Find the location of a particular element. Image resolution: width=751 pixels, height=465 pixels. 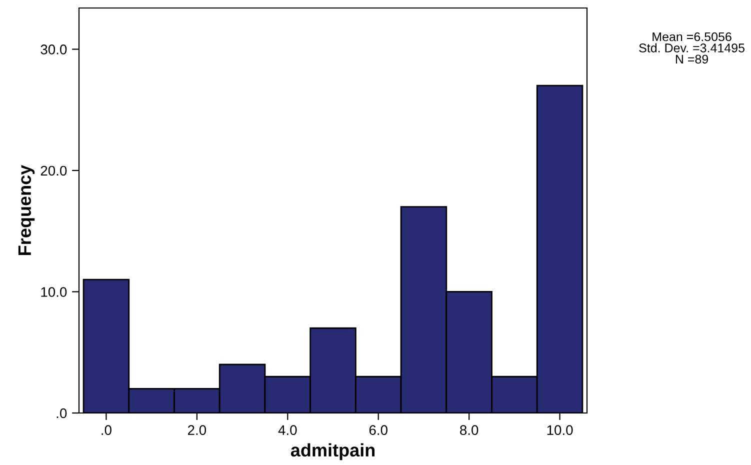

x-tick-label: 8.0 is located at coordinates (469, 430).